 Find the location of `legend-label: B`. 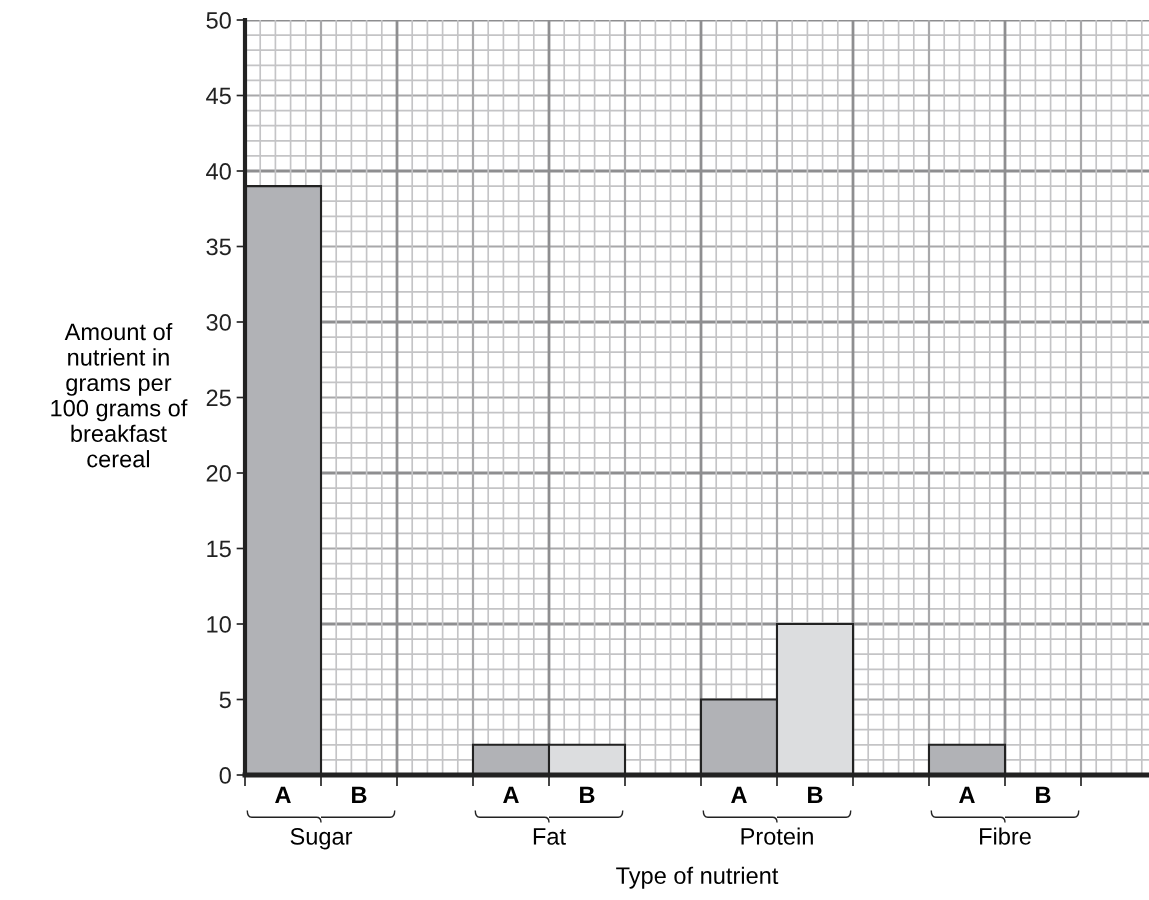

legend-label: B is located at coordinates (587, 794).